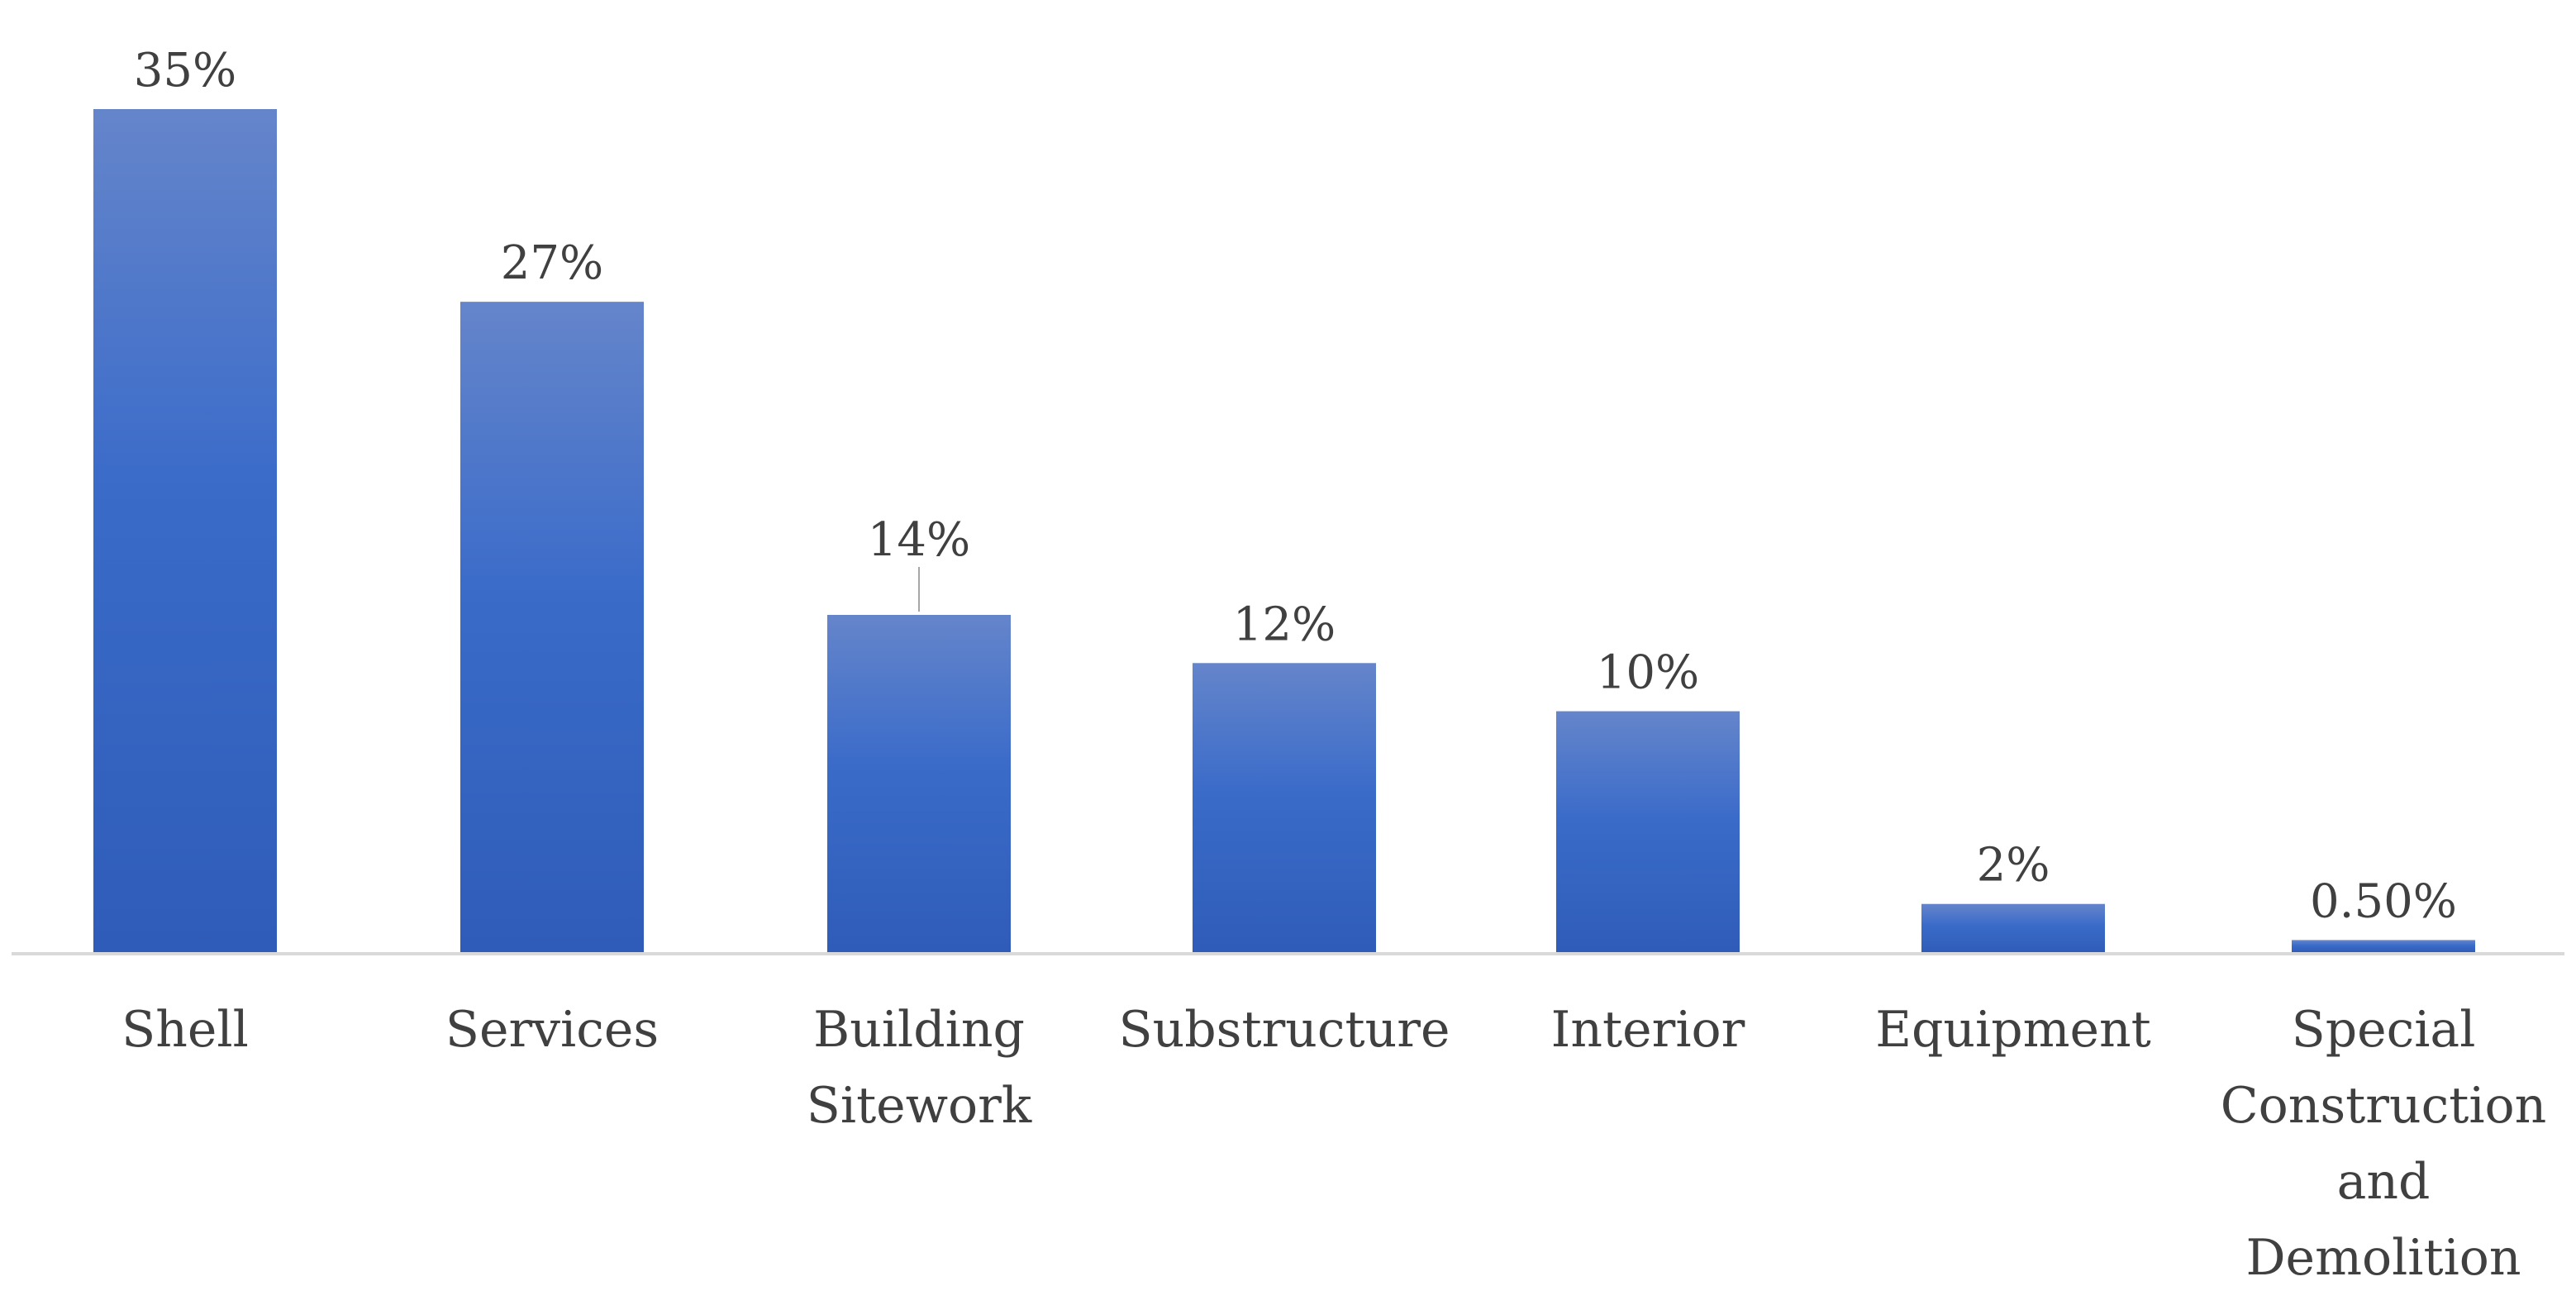 The height and width of the screenshot is (1305, 2576). What do you see at coordinates (552, 263) in the screenshot?
I see `data-label-services: 27%` at bounding box center [552, 263].